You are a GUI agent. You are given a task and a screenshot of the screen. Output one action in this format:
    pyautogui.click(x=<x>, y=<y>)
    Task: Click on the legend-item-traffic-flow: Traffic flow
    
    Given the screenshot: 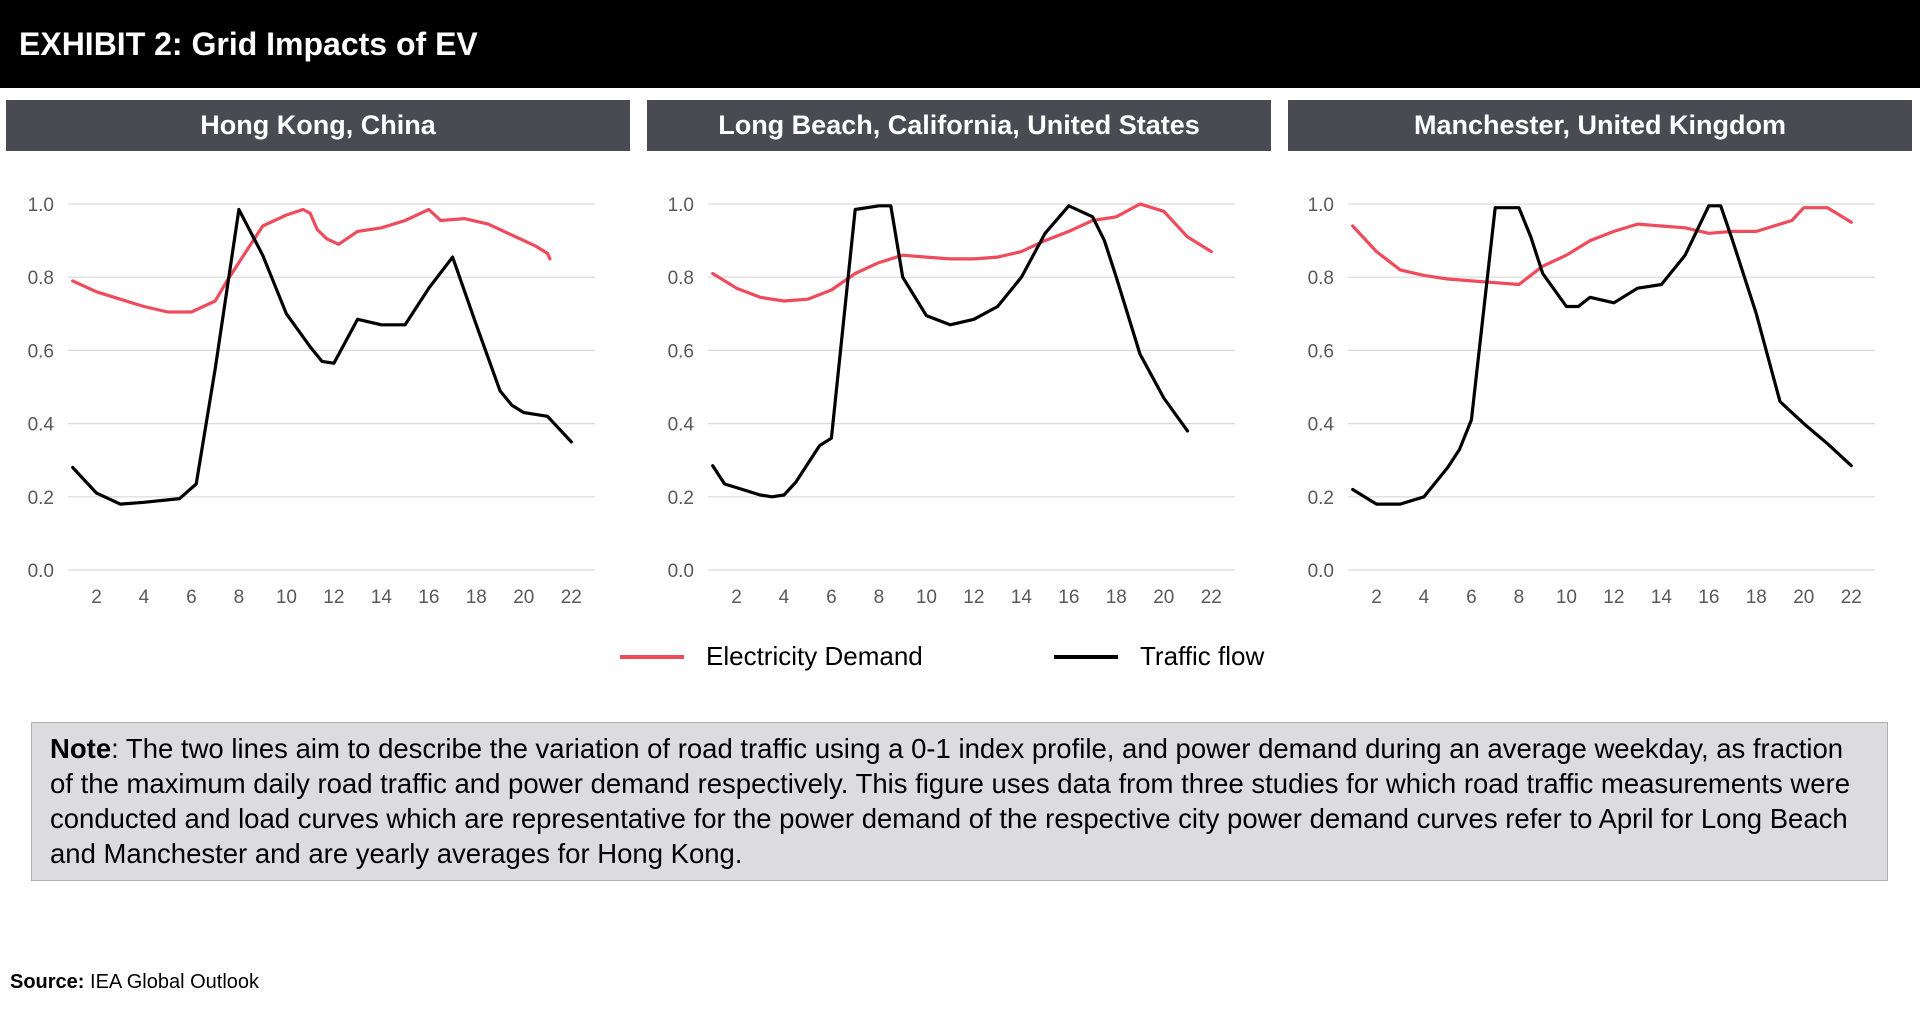 What is the action you would take?
    pyautogui.click(x=1159, y=656)
    